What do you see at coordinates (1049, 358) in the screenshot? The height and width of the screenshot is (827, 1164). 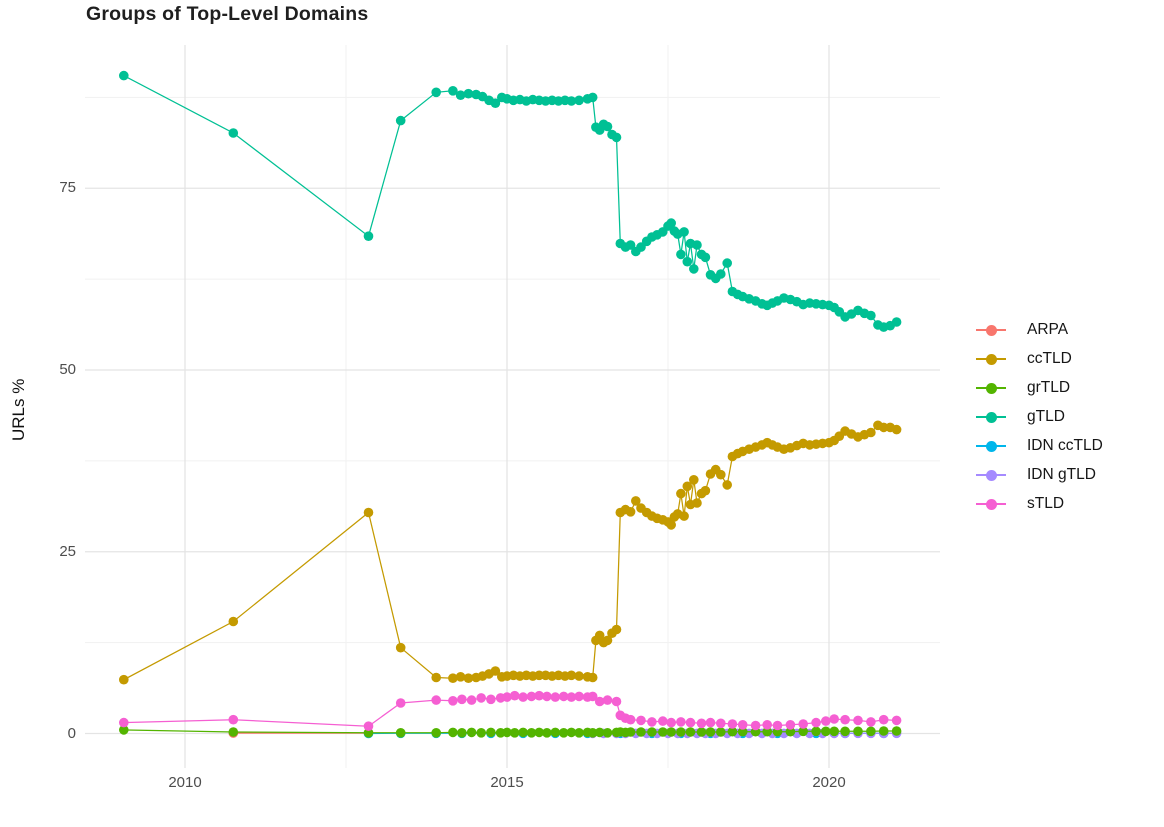 I see `legend-label: ccTLD` at bounding box center [1049, 358].